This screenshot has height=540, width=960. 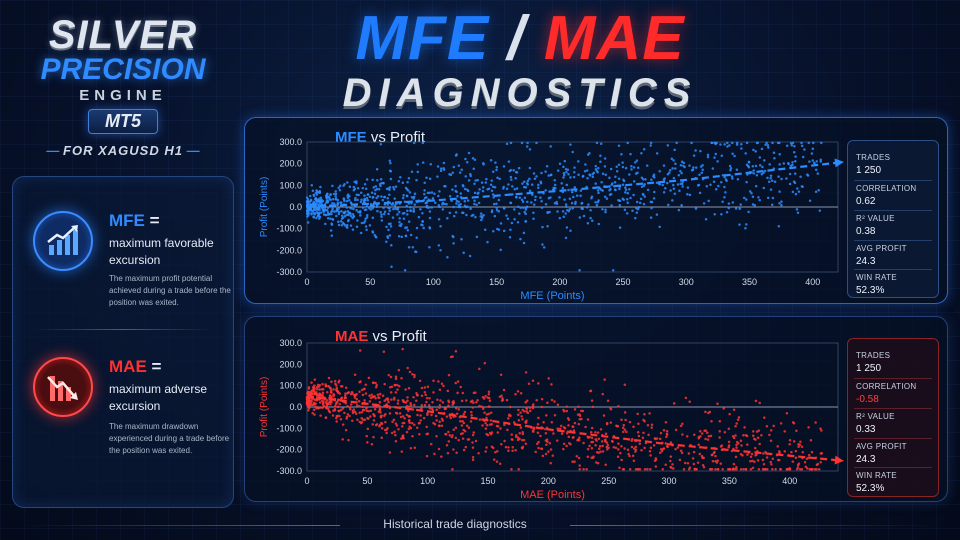 I want to click on mfe-x-tick-label: 350, so click(x=749, y=282).